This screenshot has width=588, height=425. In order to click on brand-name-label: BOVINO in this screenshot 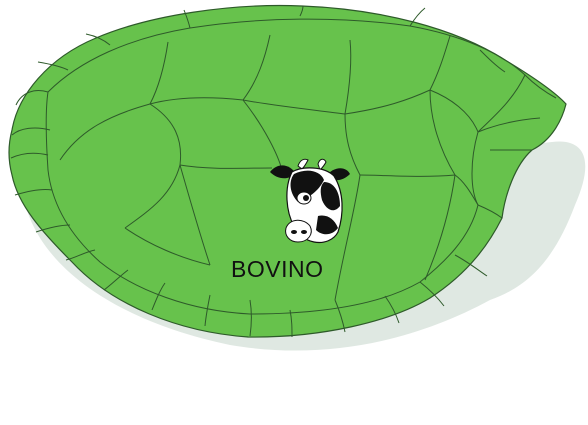, I will do `click(277, 269)`.